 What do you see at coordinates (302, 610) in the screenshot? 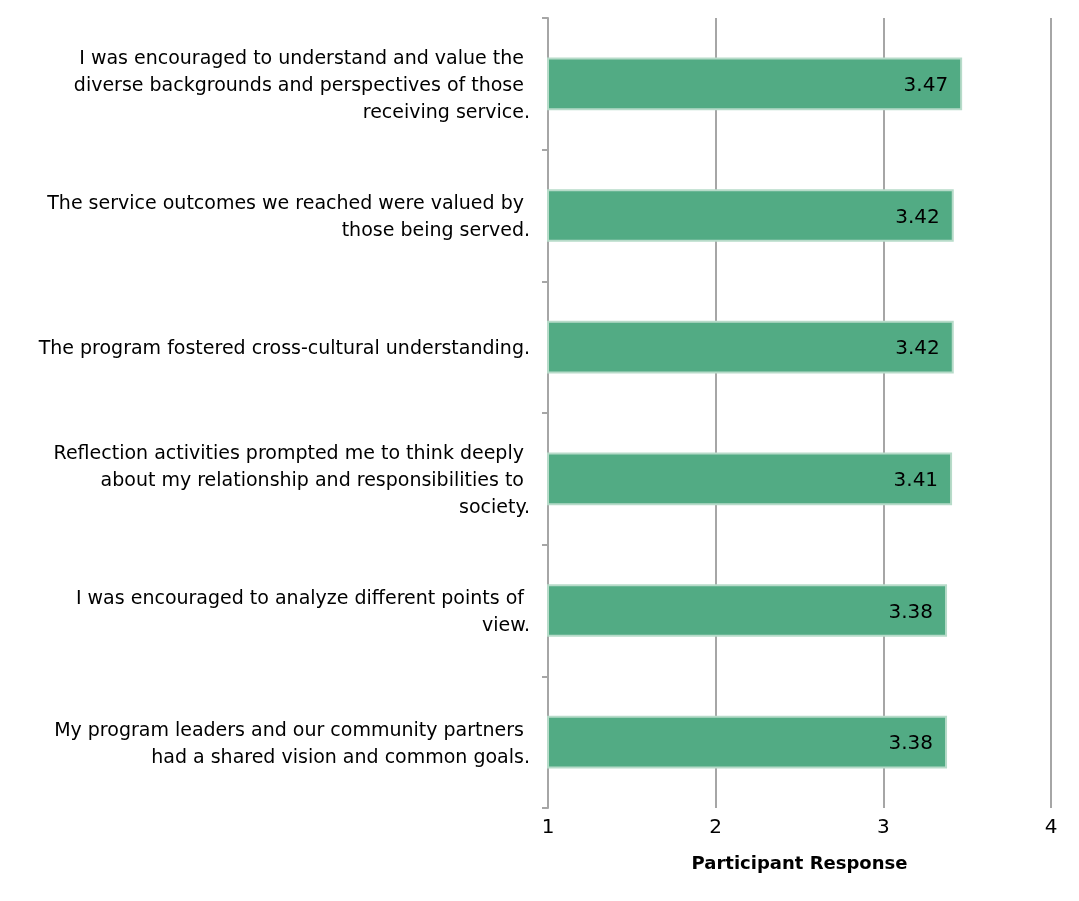
I see `y-tick-label: I was encouraged to analyze different points of view.` at bounding box center [302, 610].